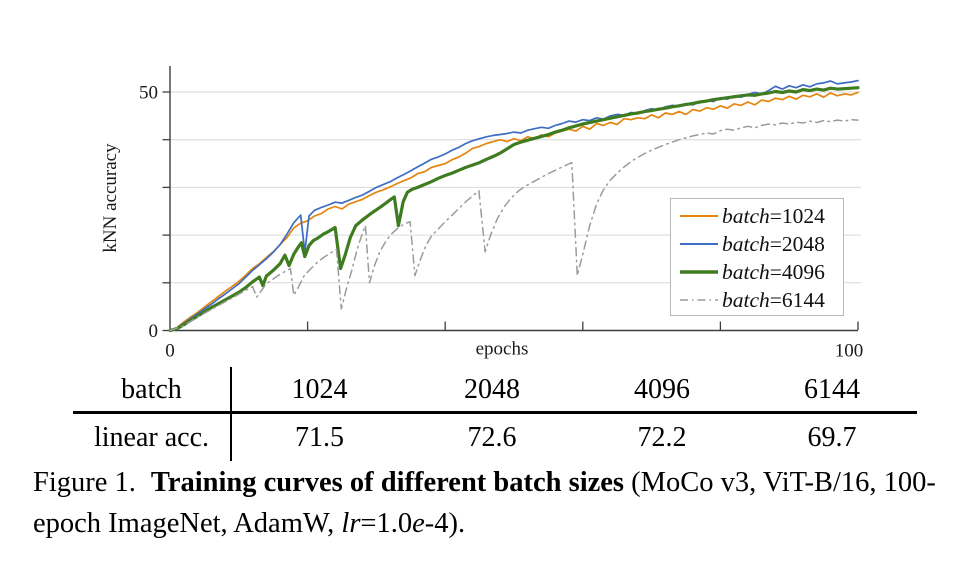 The width and height of the screenshot is (973, 573). I want to click on legend-item-batch-2048: batch=2048, so click(757, 244).